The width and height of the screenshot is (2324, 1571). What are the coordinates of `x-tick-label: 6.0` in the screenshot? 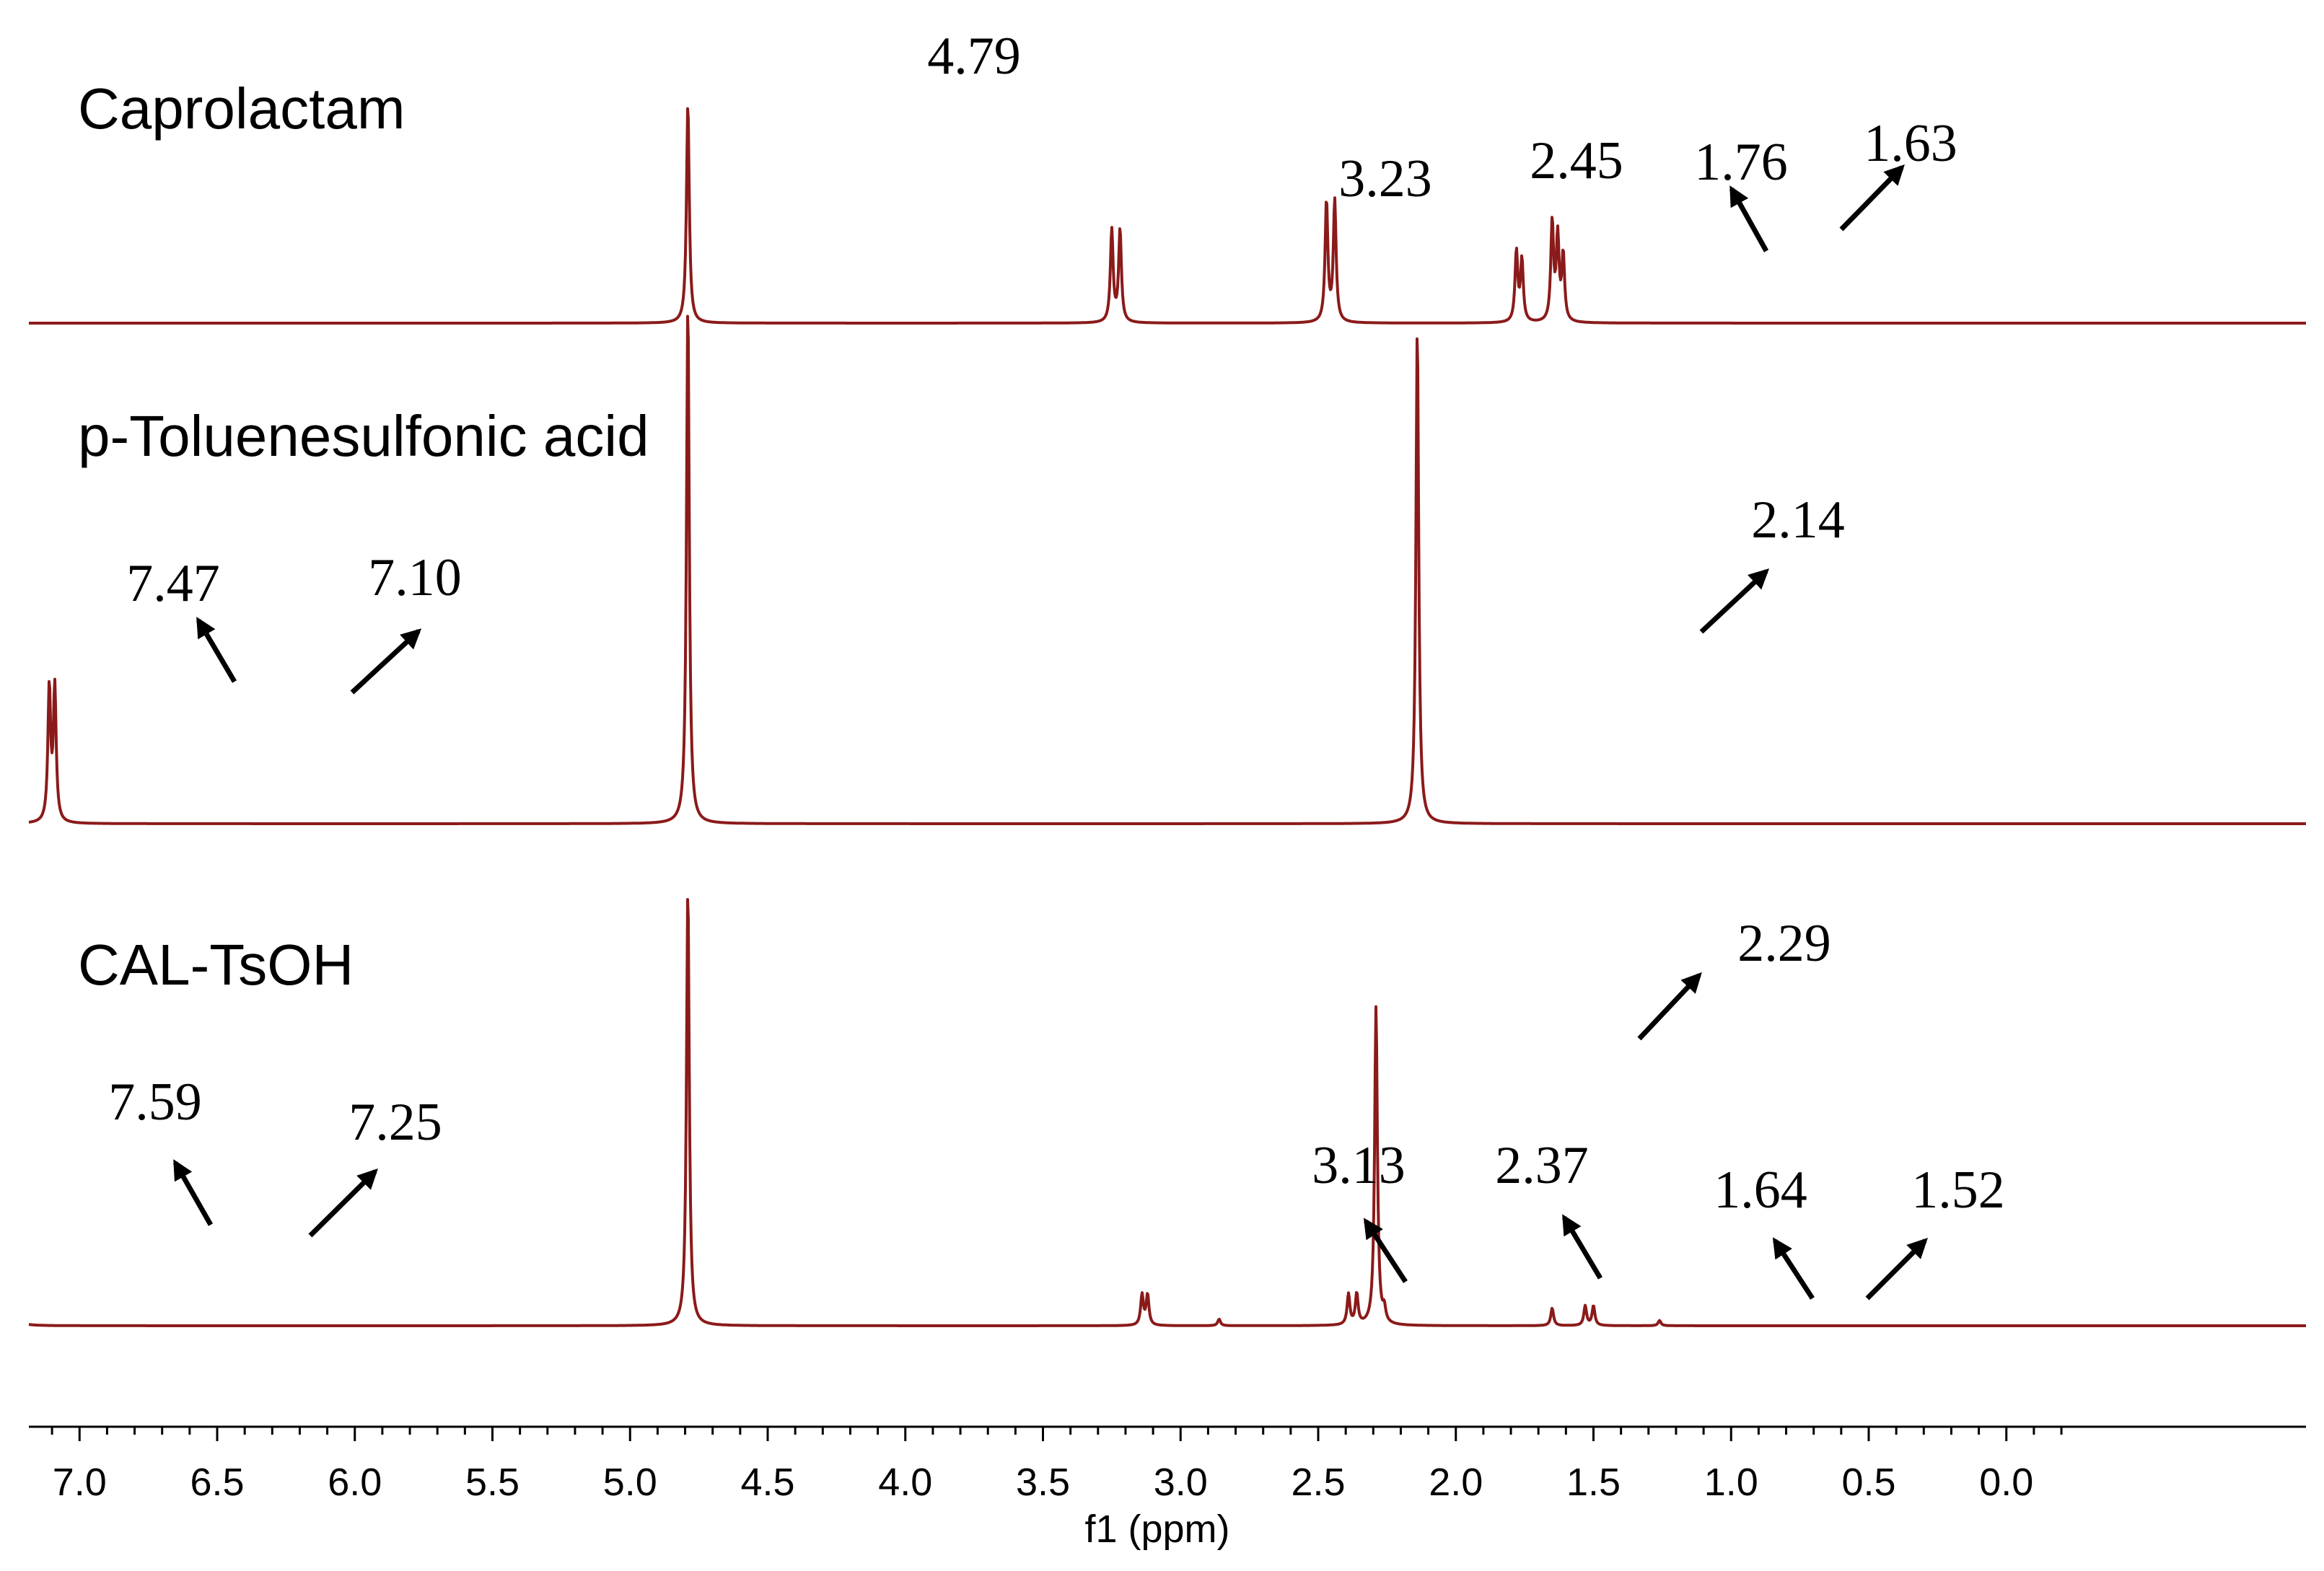 It's located at (355, 1483).